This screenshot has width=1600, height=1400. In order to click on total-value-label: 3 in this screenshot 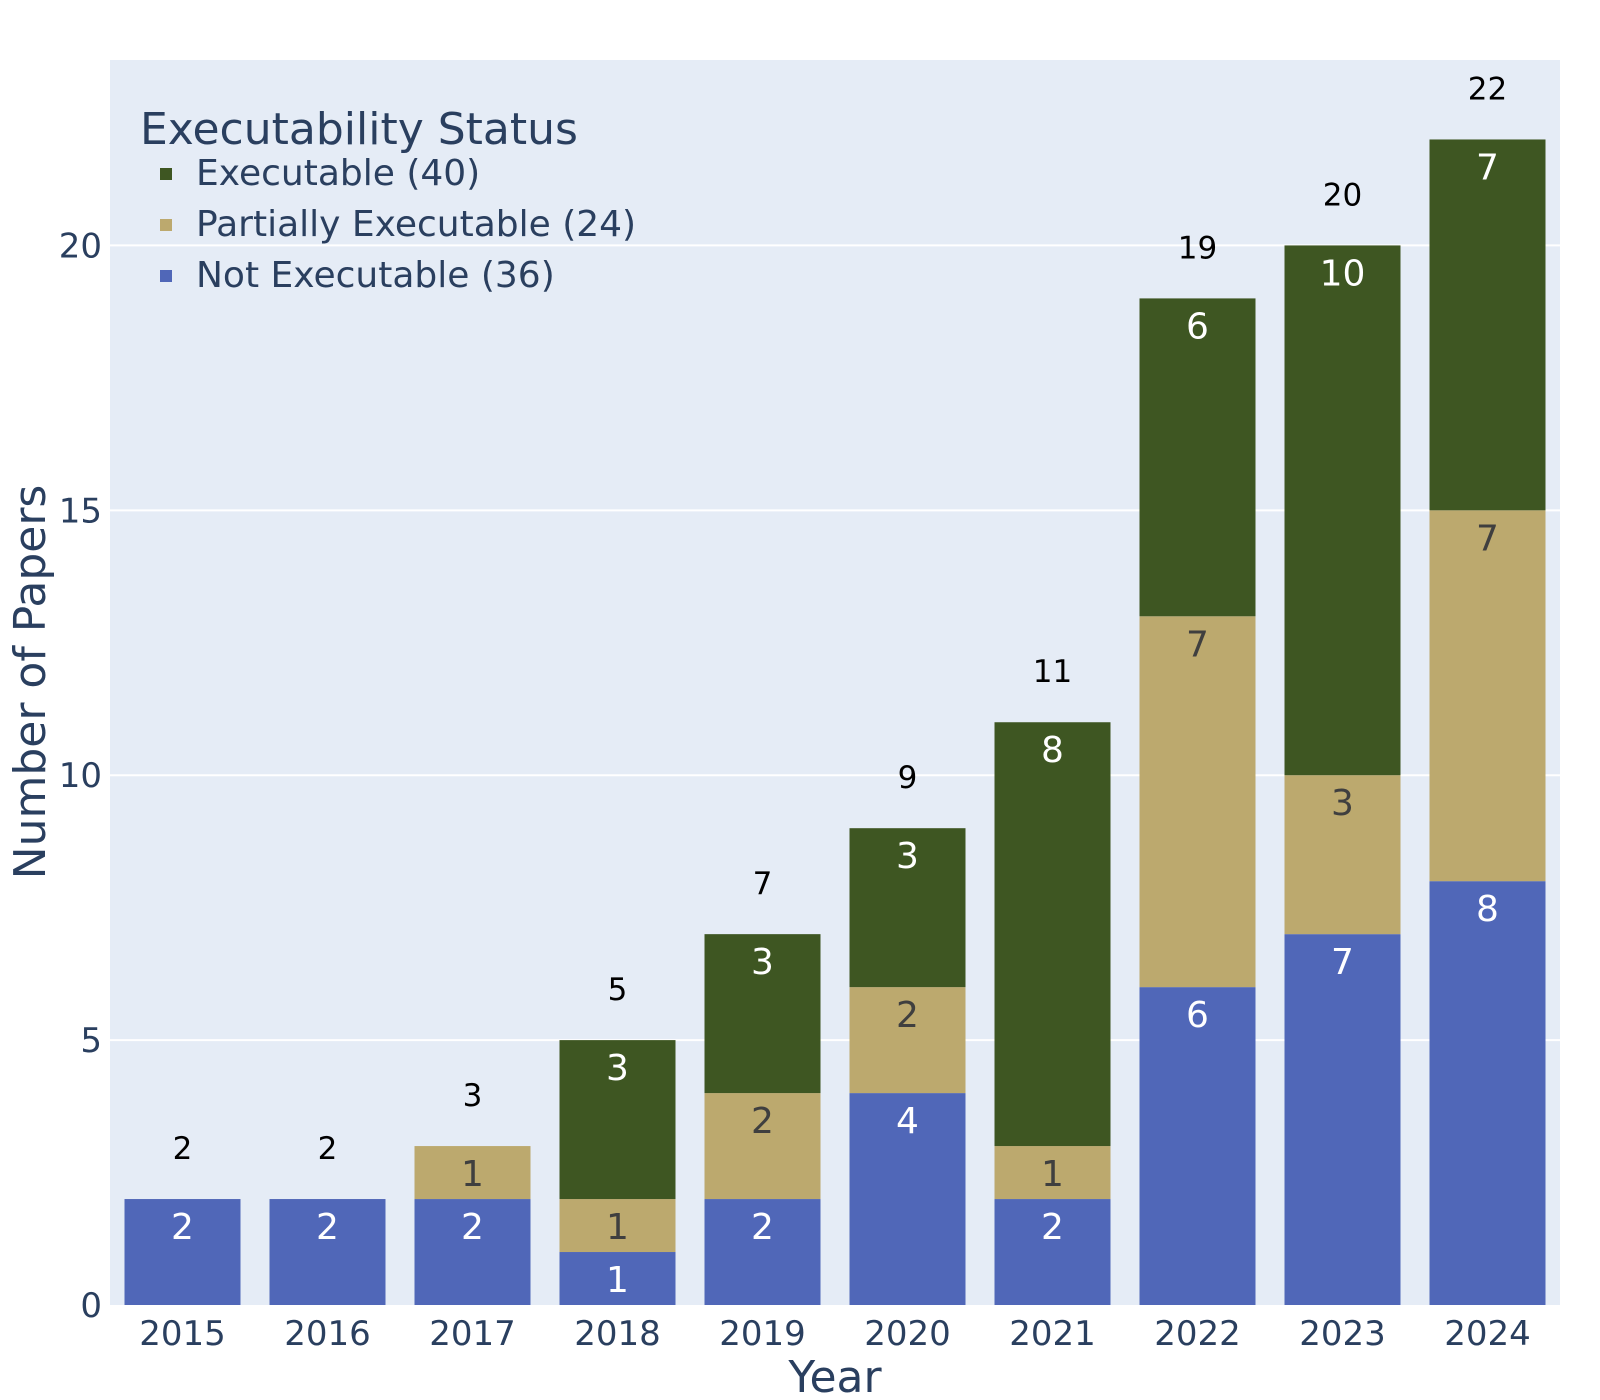, I will do `click(473, 1096)`.